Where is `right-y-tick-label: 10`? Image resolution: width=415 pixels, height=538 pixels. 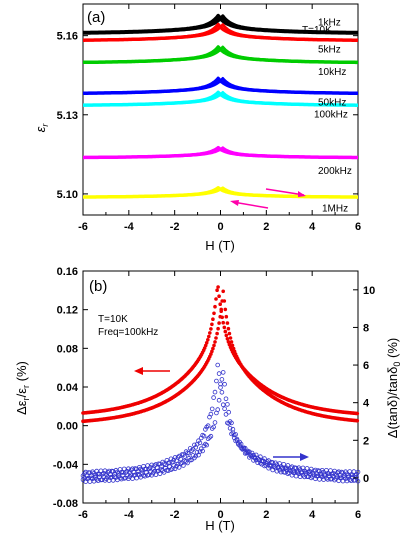
right-y-tick-label: 10 is located at coordinates (369, 291).